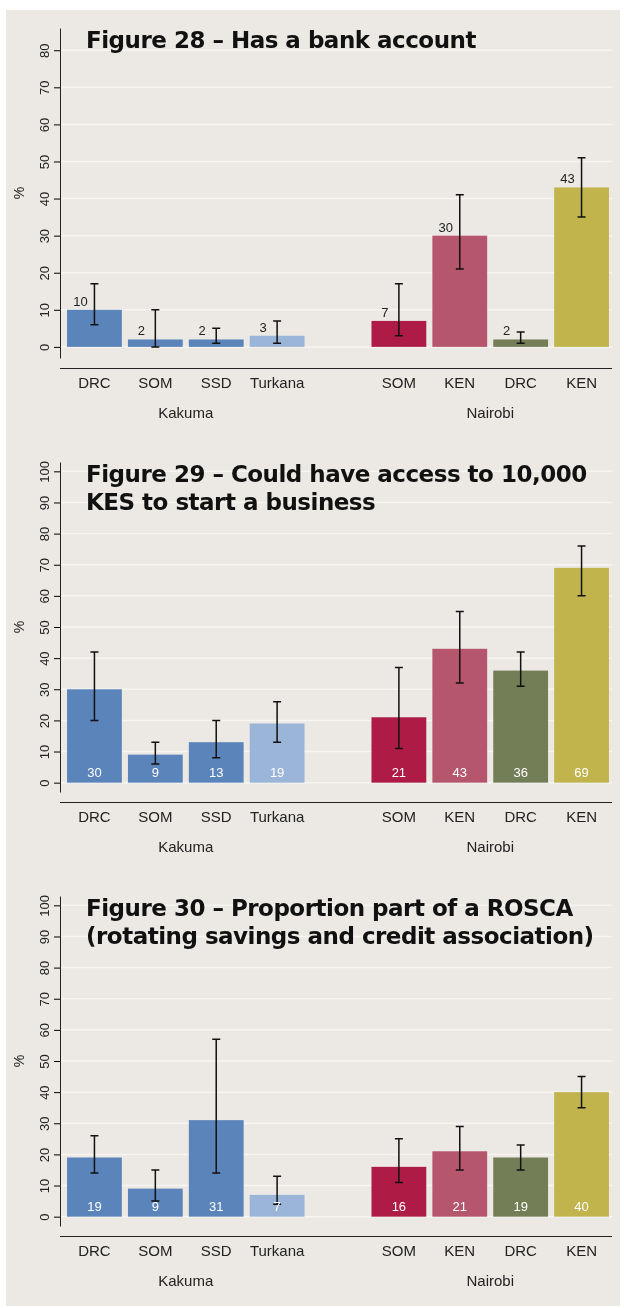 The image size is (624, 1308). Describe the element at coordinates (44, 471) in the screenshot. I see `y-tick-label: 100` at that location.